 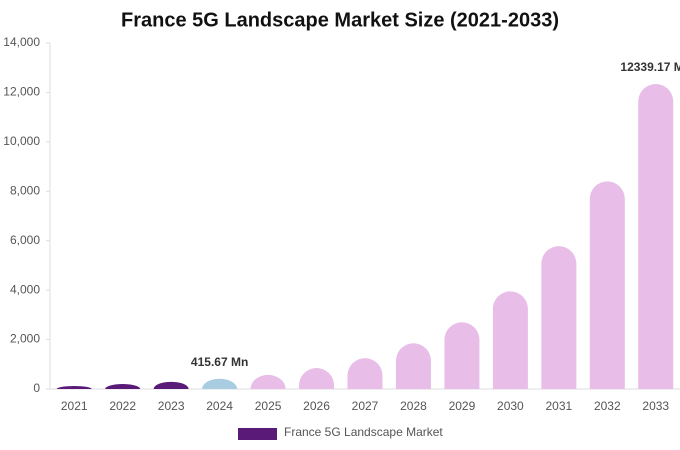 I want to click on x-tick-label: 2023, so click(x=171, y=406).